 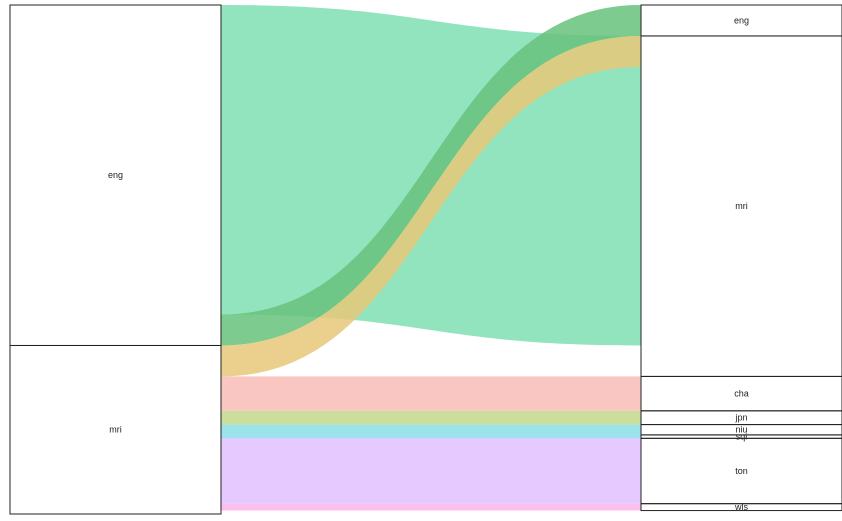 I want to click on stratum-label-right-sqi: sqi, so click(x=742, y=437).